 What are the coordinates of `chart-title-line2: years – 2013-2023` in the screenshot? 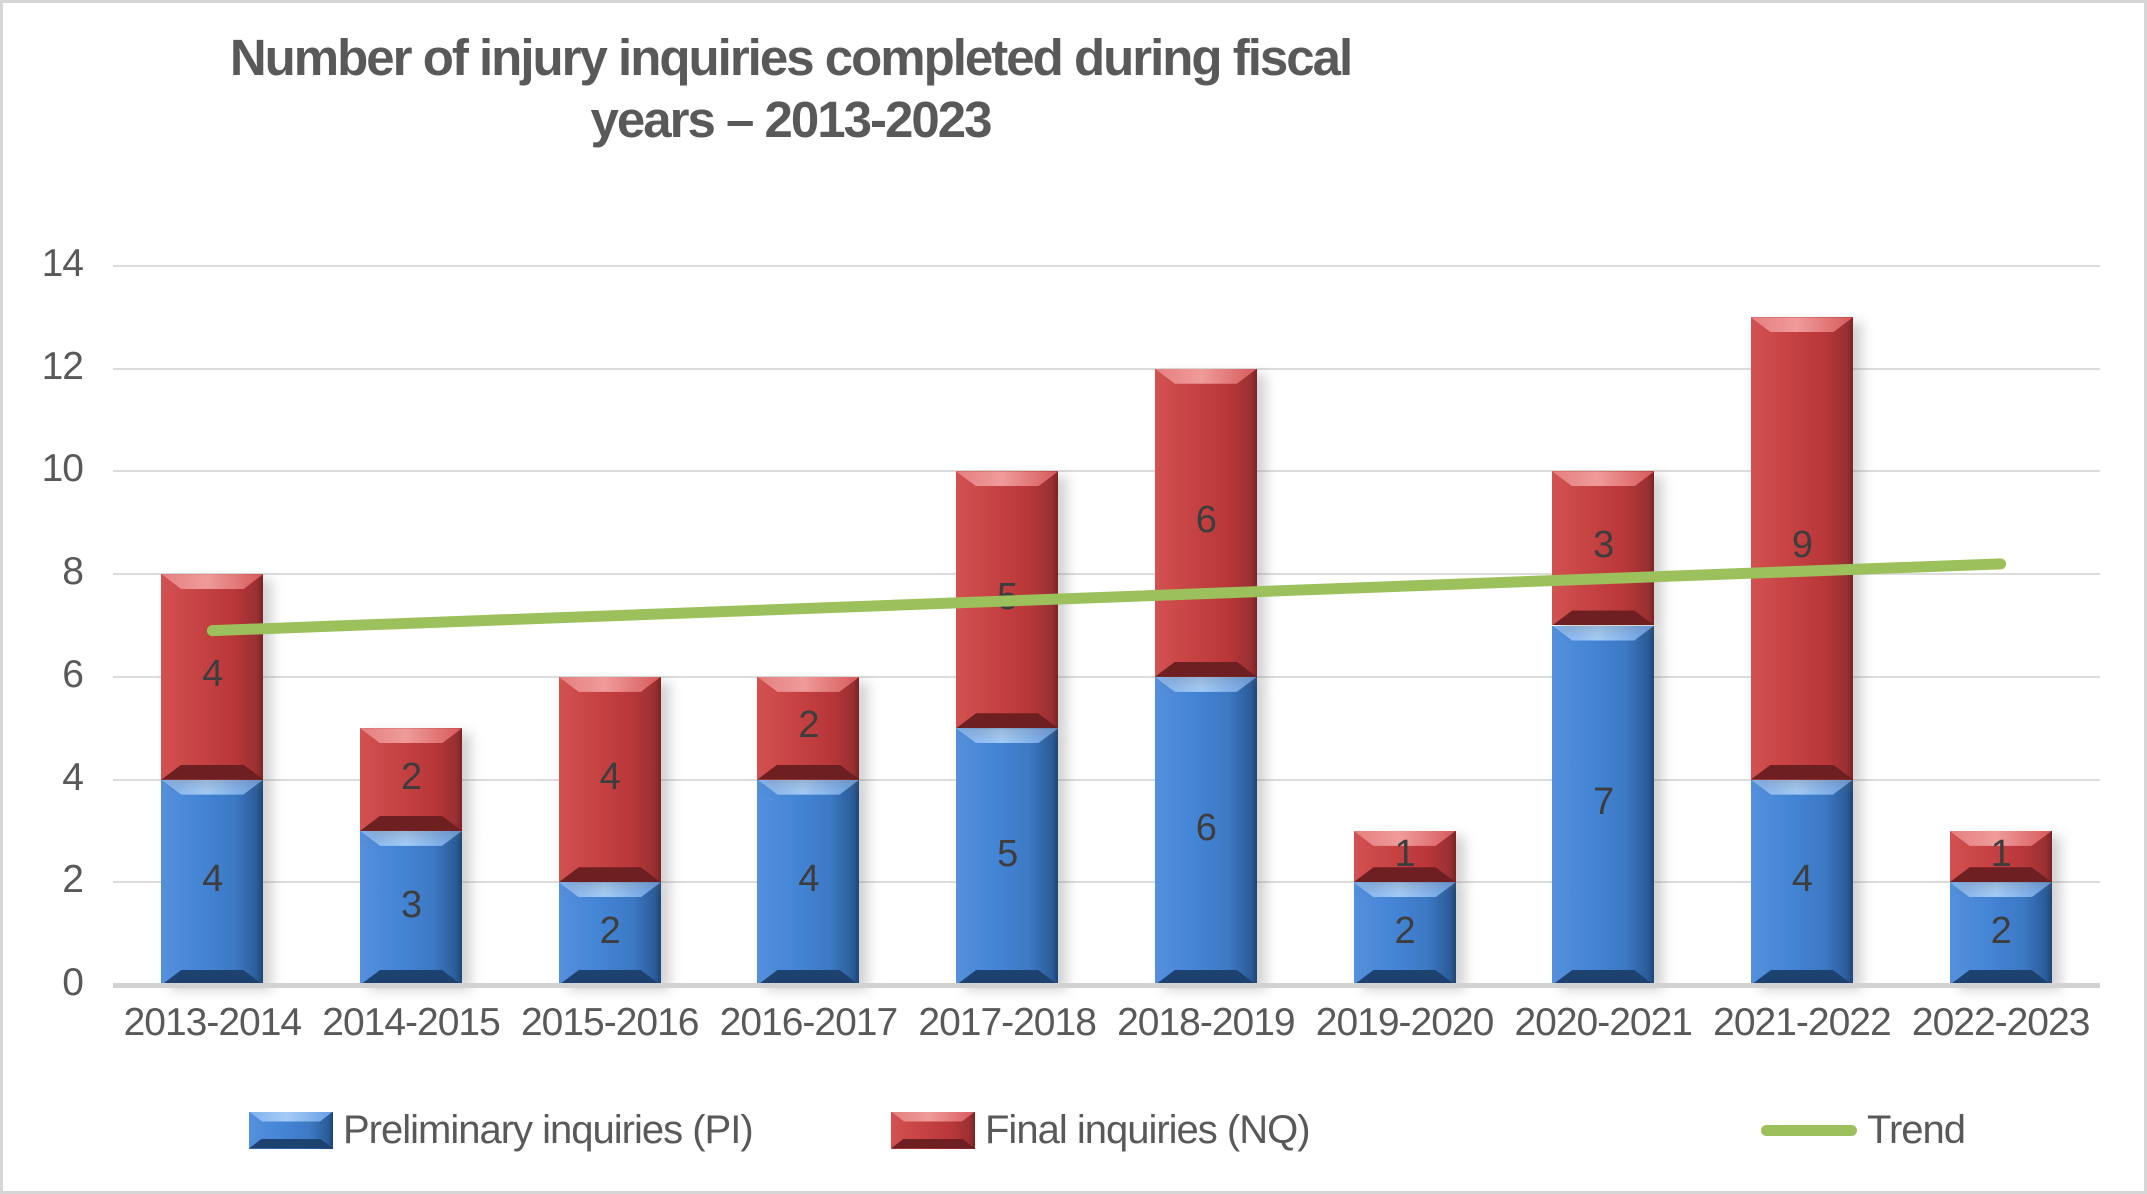 It's located at (791, 120).